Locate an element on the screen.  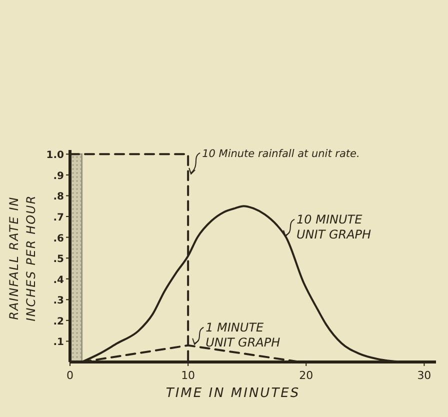
y-tick-label: .1 is located at coordinates (58, 342).